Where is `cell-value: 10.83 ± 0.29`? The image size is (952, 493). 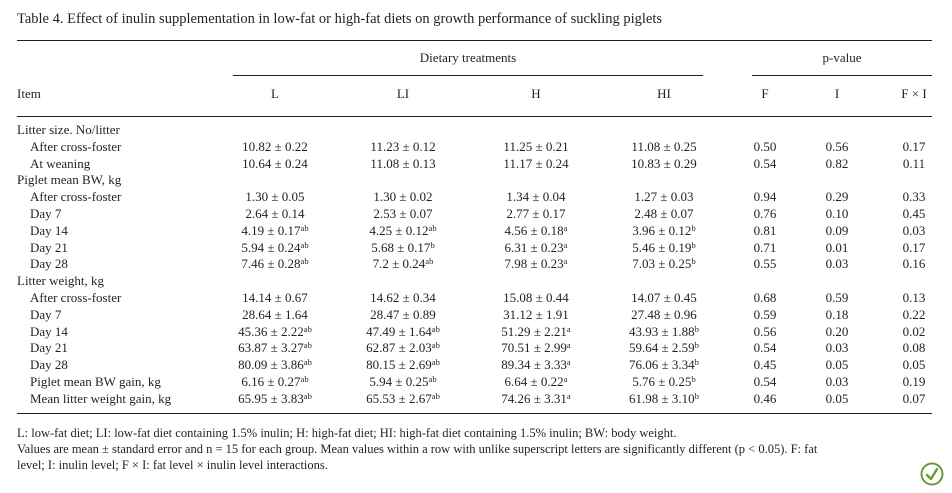
cell-value: 10.83 ± 0.29 is located at coordinates (664, 163).